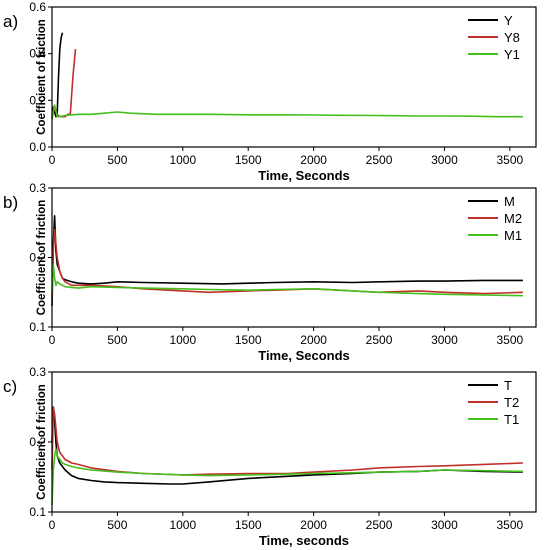 This screenshot has height=550, width=549. I want to click on series-line-y1, so click(287, 112).